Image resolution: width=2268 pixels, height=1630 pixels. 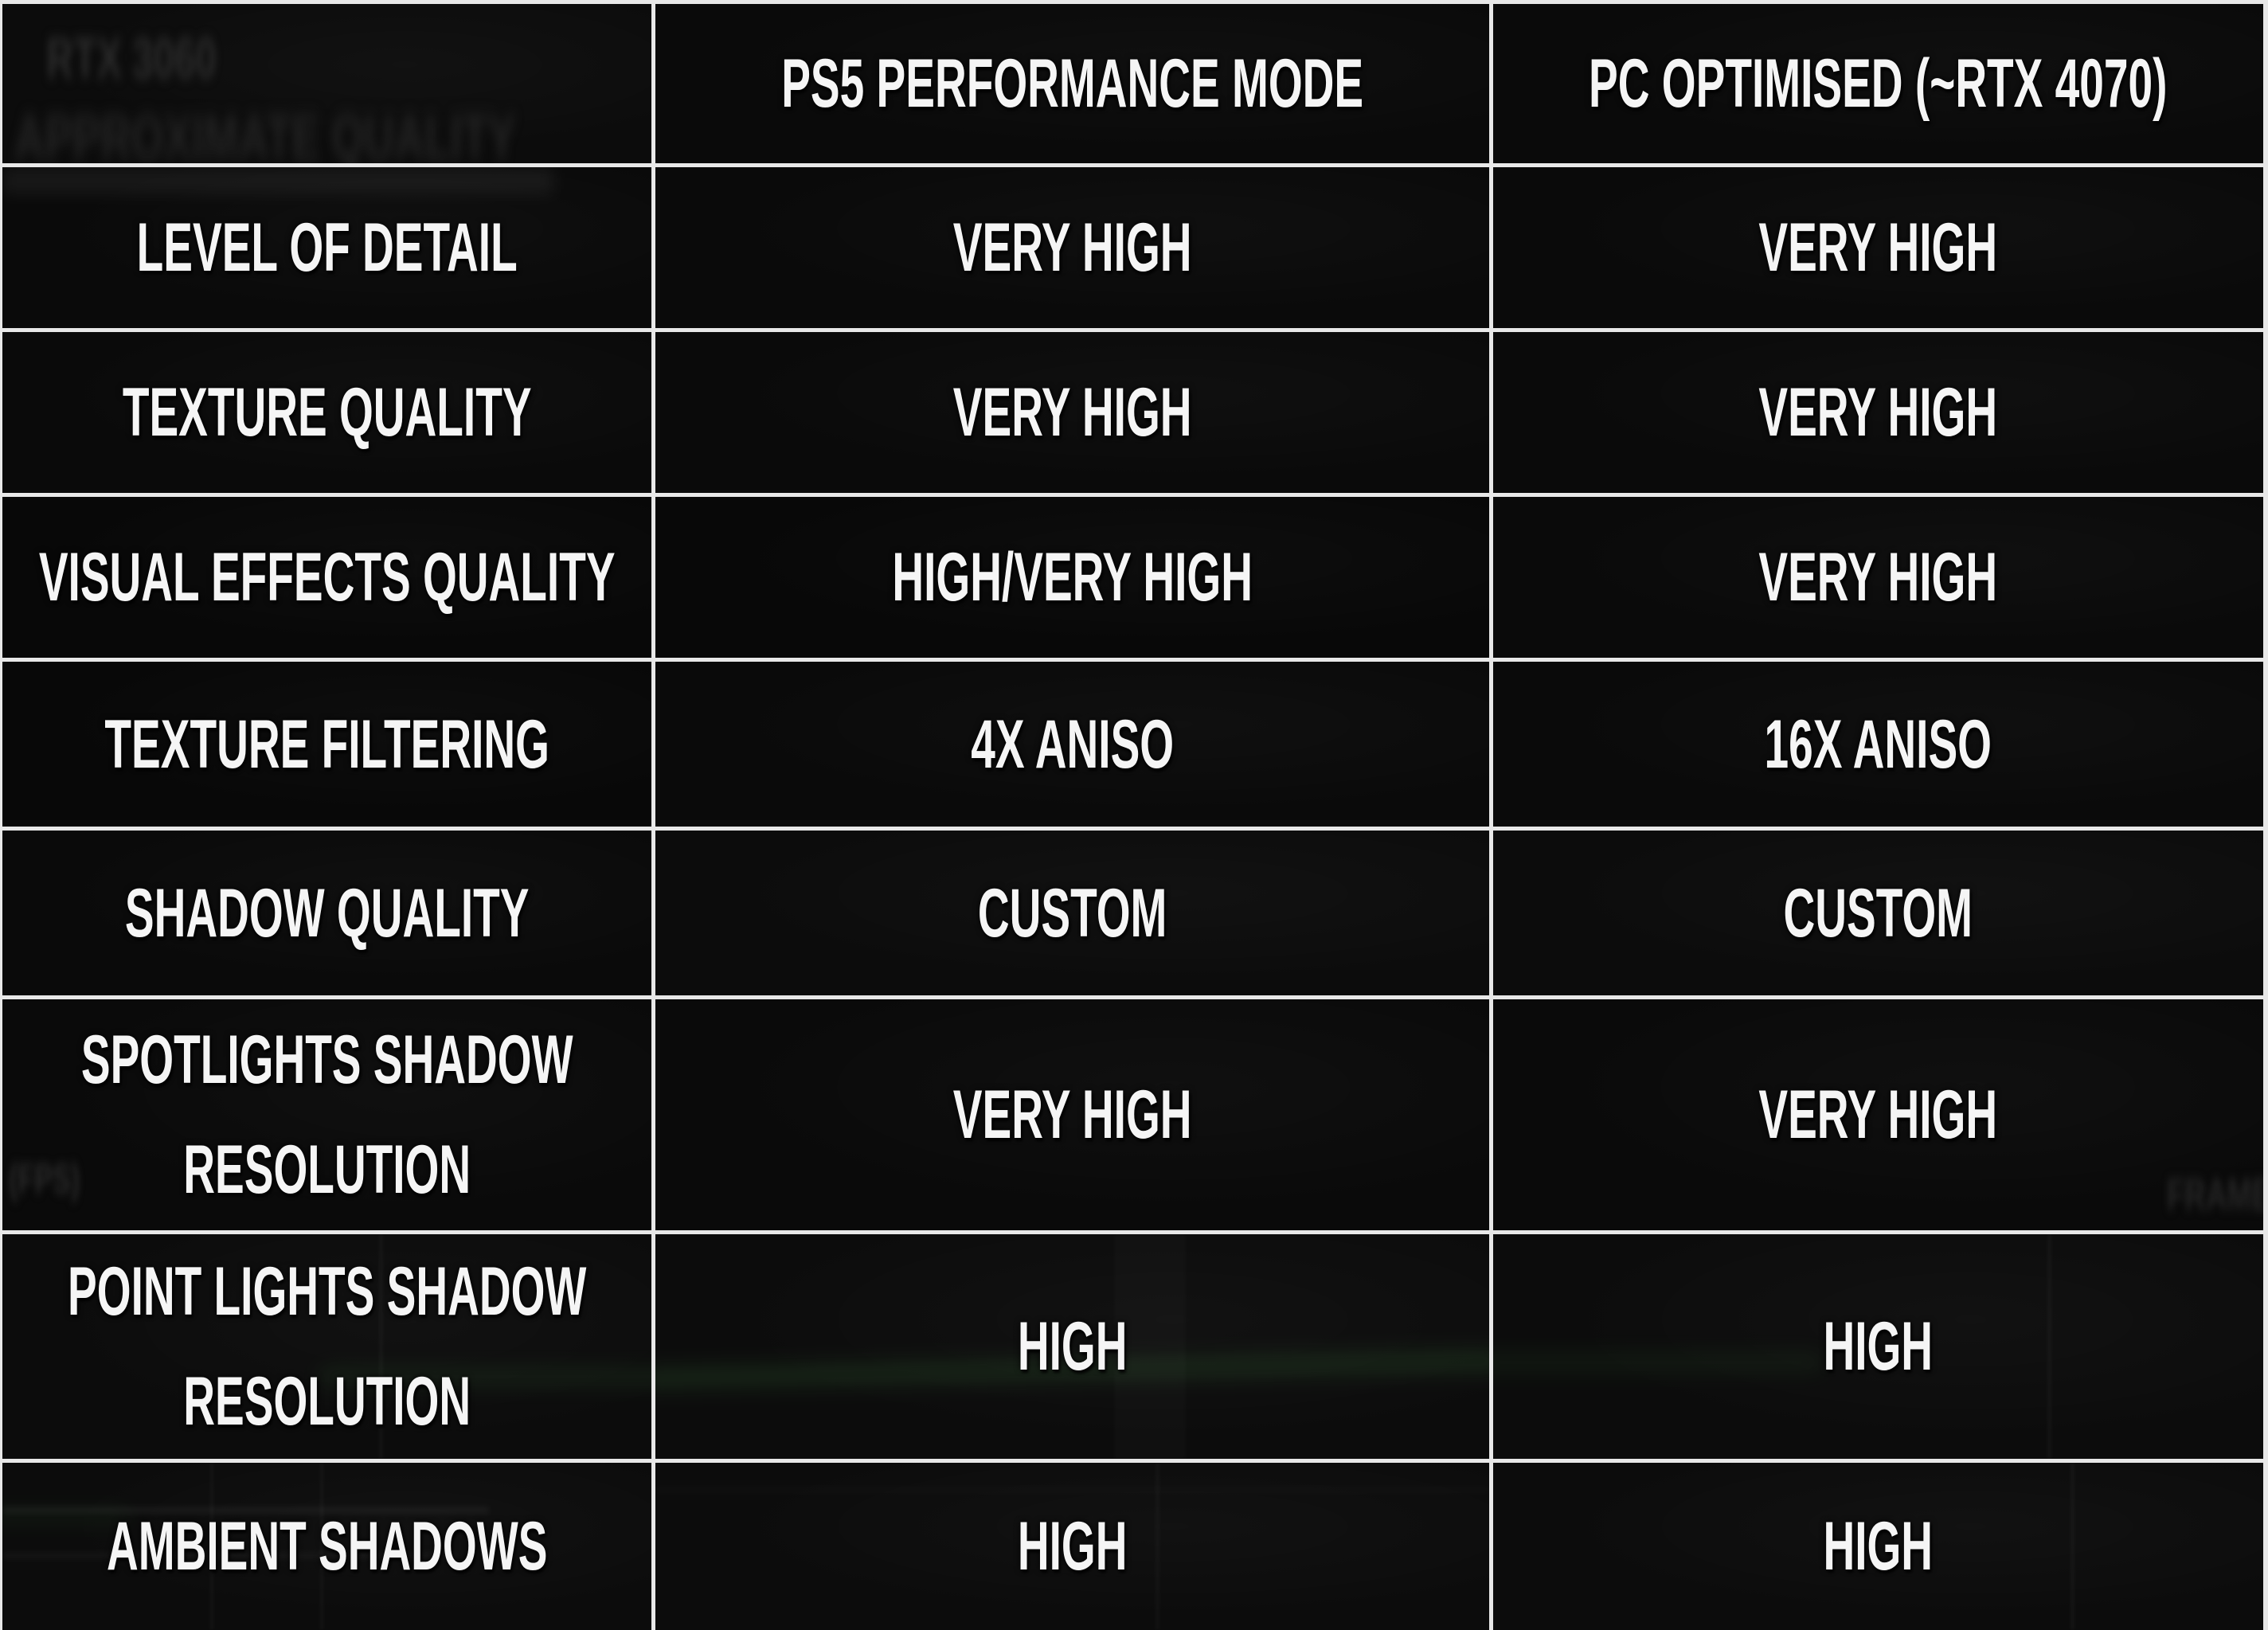 What do you see at coordinates (1072, 84) in the screenshot?
I see `column-header-ps5: PS5 PERFORMANCE MODE` at bounding box center [1072, 84].